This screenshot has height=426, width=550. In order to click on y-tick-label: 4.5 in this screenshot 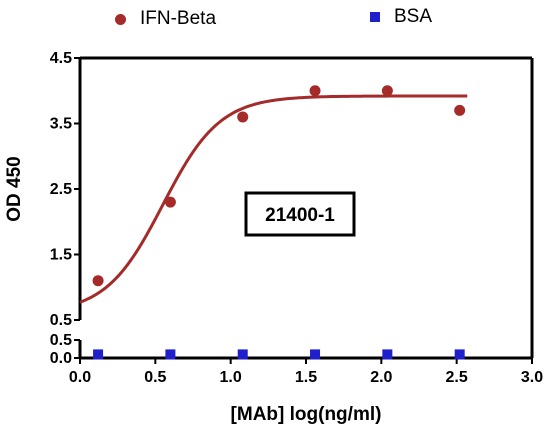, I will do `click(61, 58)`.